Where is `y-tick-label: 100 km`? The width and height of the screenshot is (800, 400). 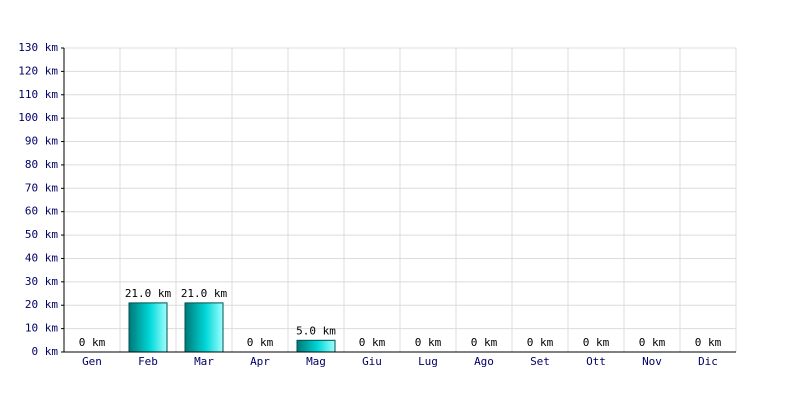 y-tick-label: 100 km is located at coordinates (38, 117).